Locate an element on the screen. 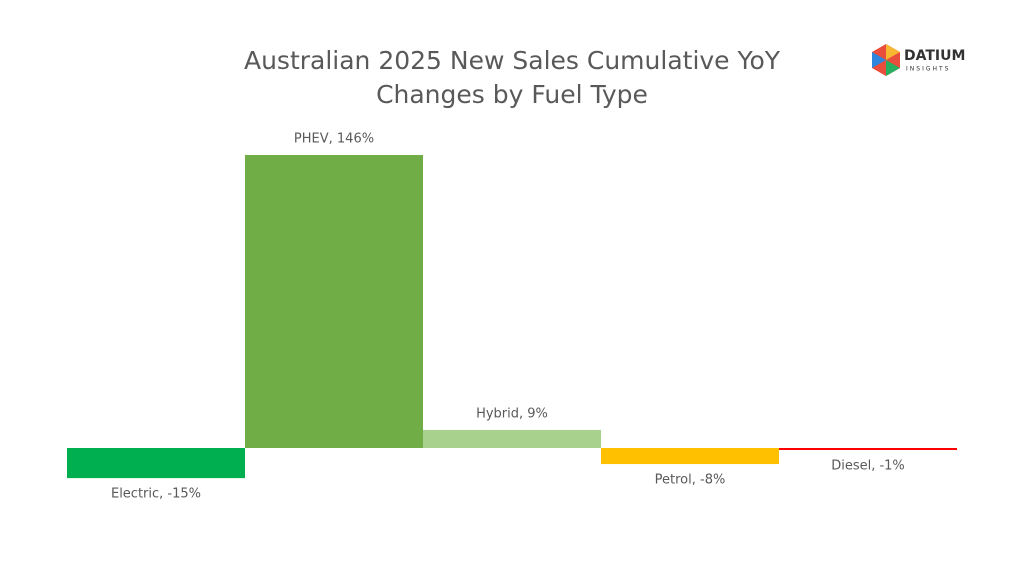  data-label: PHEV, 146% is located at coordinates (334, 139).